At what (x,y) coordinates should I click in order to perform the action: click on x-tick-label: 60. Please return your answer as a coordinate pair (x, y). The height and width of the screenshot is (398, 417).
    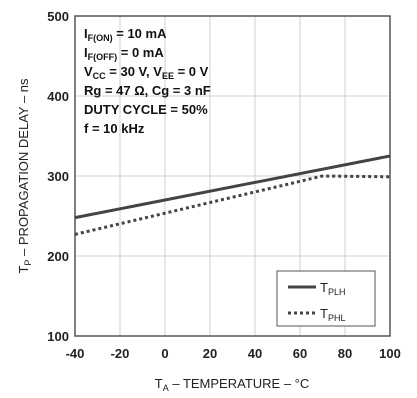
    Looking at the image, I should click on (300, 353).